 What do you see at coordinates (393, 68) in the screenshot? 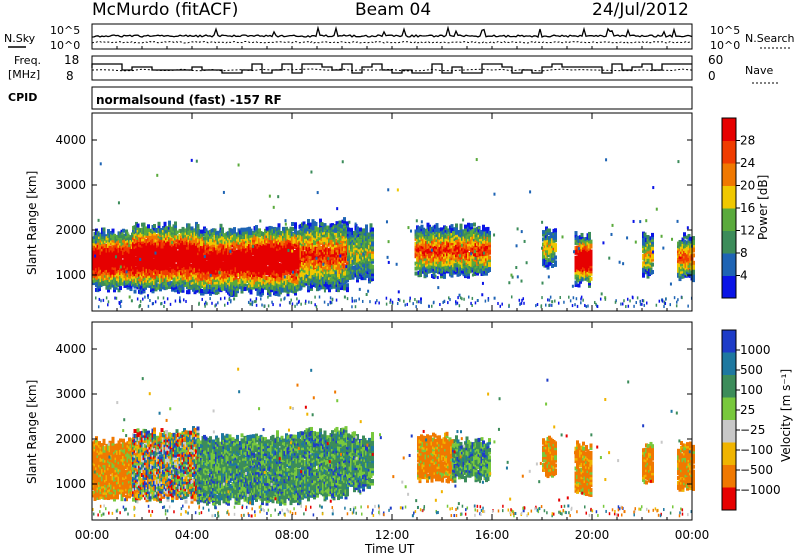
I see `freq-panel: Freq. [MHz] 18 8 60 0 Nave` at bounding box center [393, 68].